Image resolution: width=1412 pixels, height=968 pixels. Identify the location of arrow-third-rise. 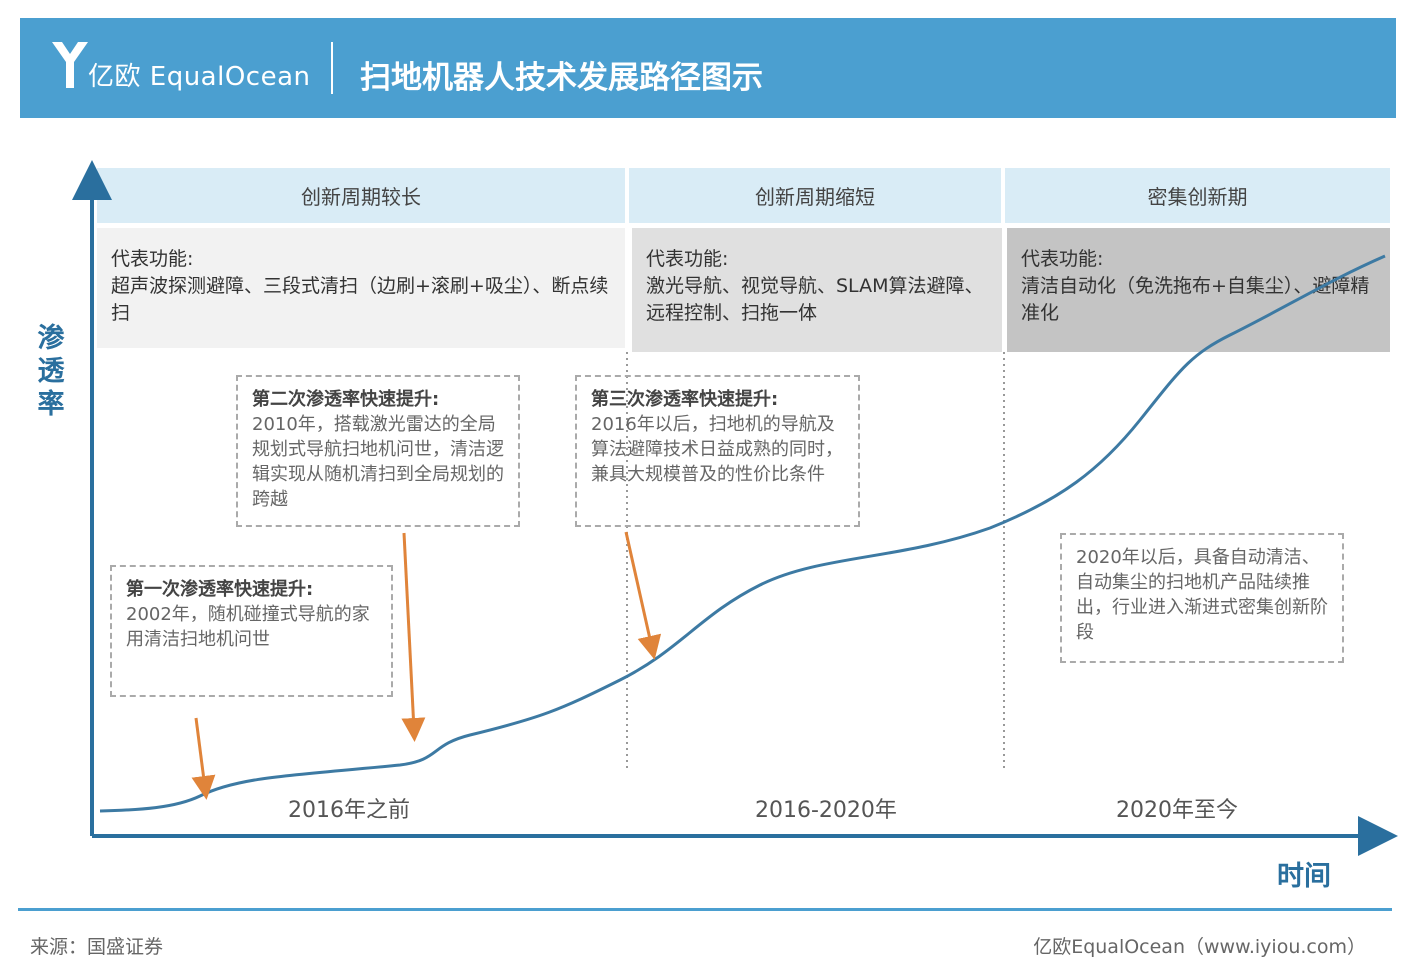
(643, 595).